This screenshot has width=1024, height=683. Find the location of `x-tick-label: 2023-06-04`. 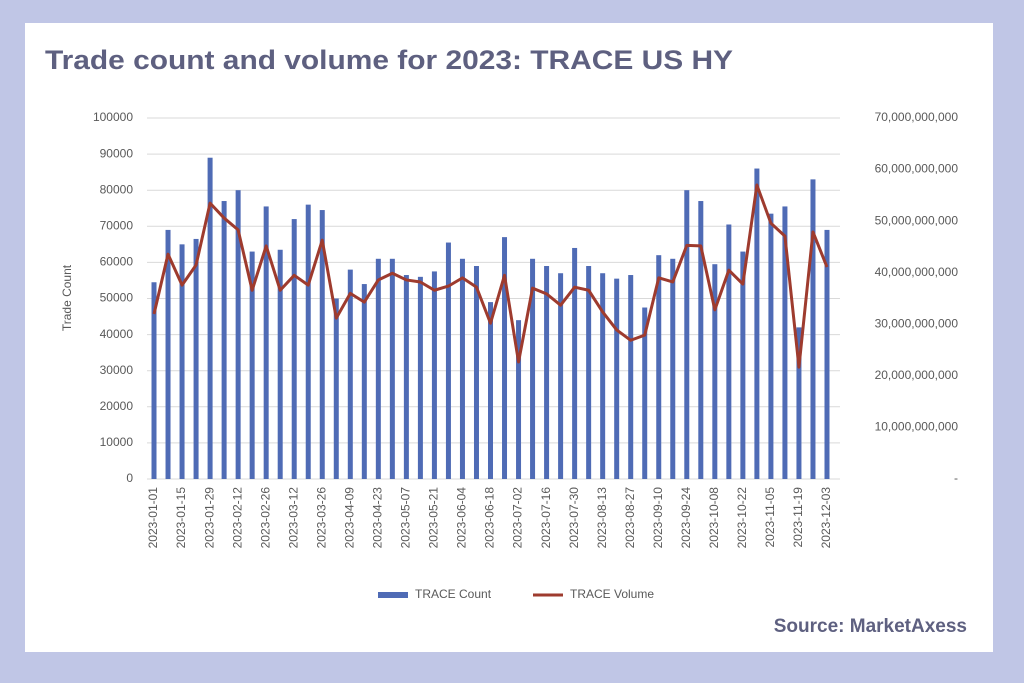

x-tick-label: 2023-06-04 is located at coordinates (462, 518).